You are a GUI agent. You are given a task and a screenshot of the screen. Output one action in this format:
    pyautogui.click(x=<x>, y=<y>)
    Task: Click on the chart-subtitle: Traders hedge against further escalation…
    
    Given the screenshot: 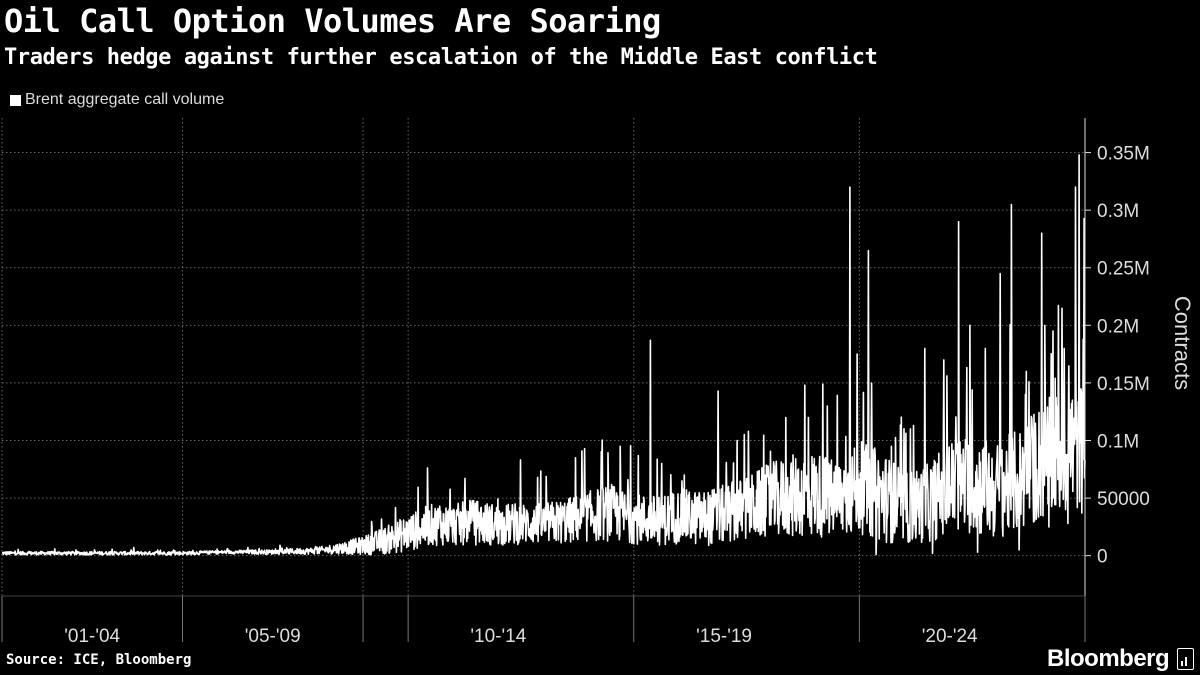 What is the action you would take?
    pyautogui.click(x=441, y=57)
    